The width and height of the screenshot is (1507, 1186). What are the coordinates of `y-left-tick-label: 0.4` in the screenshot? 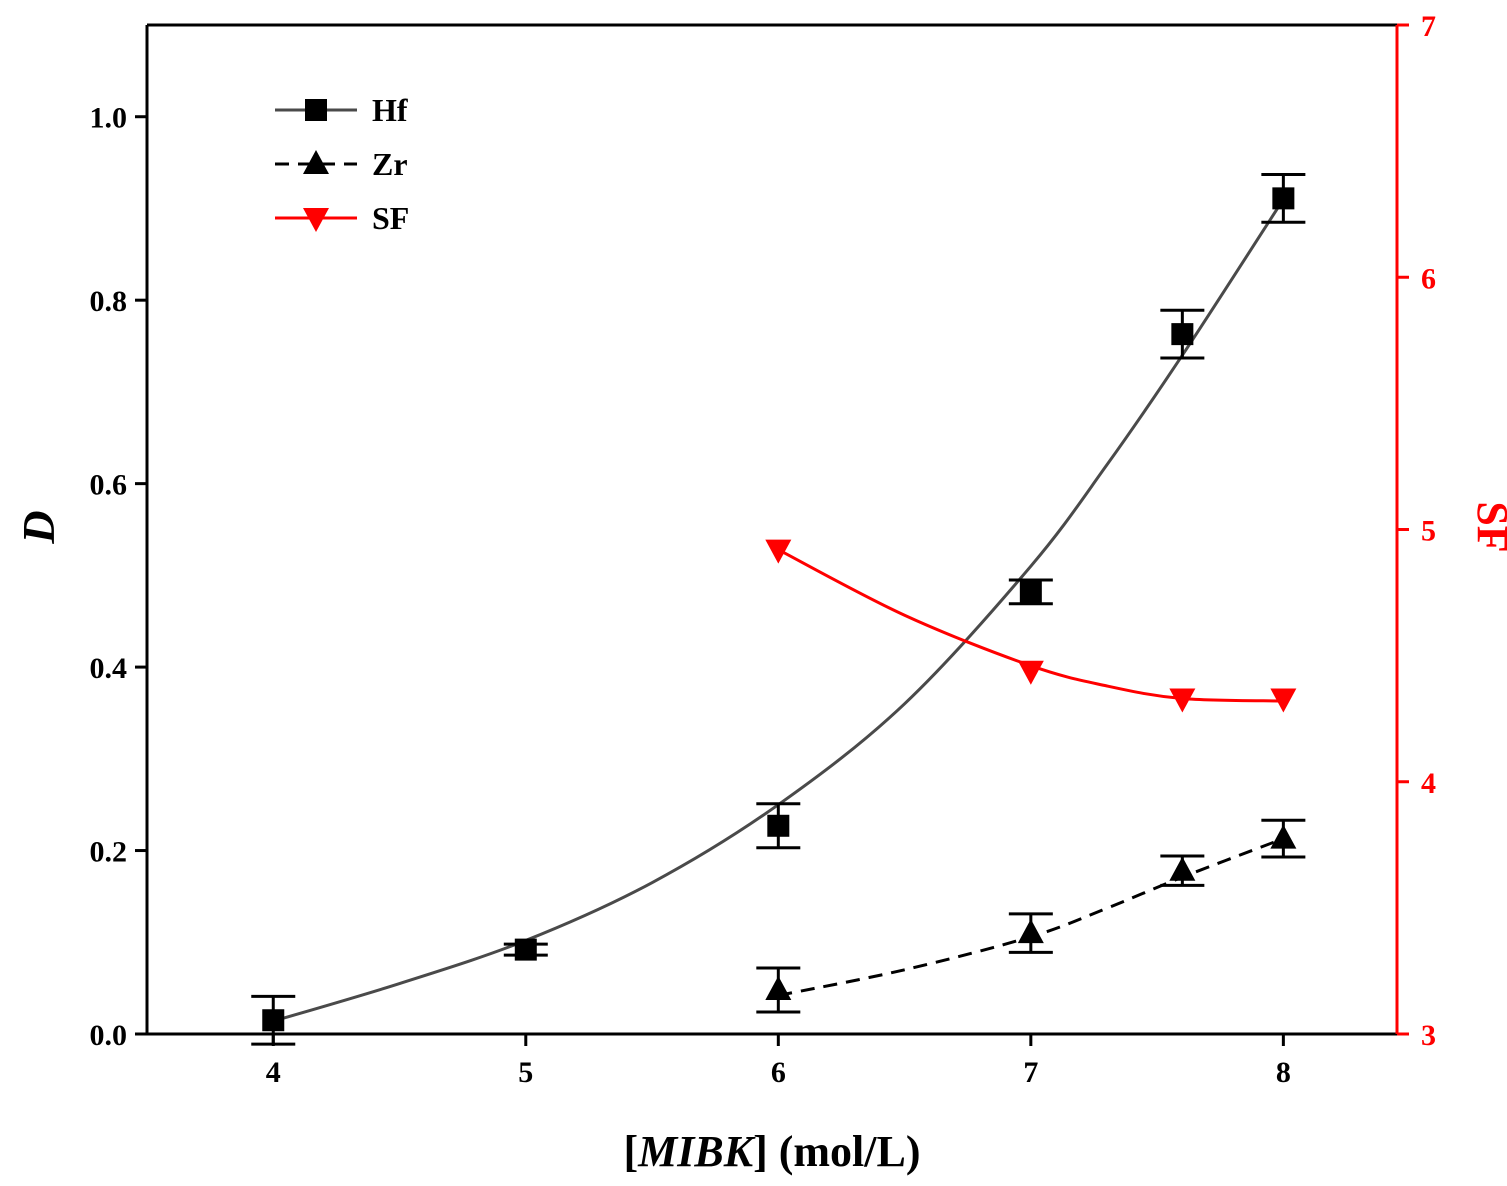 It's located at (109, 668).